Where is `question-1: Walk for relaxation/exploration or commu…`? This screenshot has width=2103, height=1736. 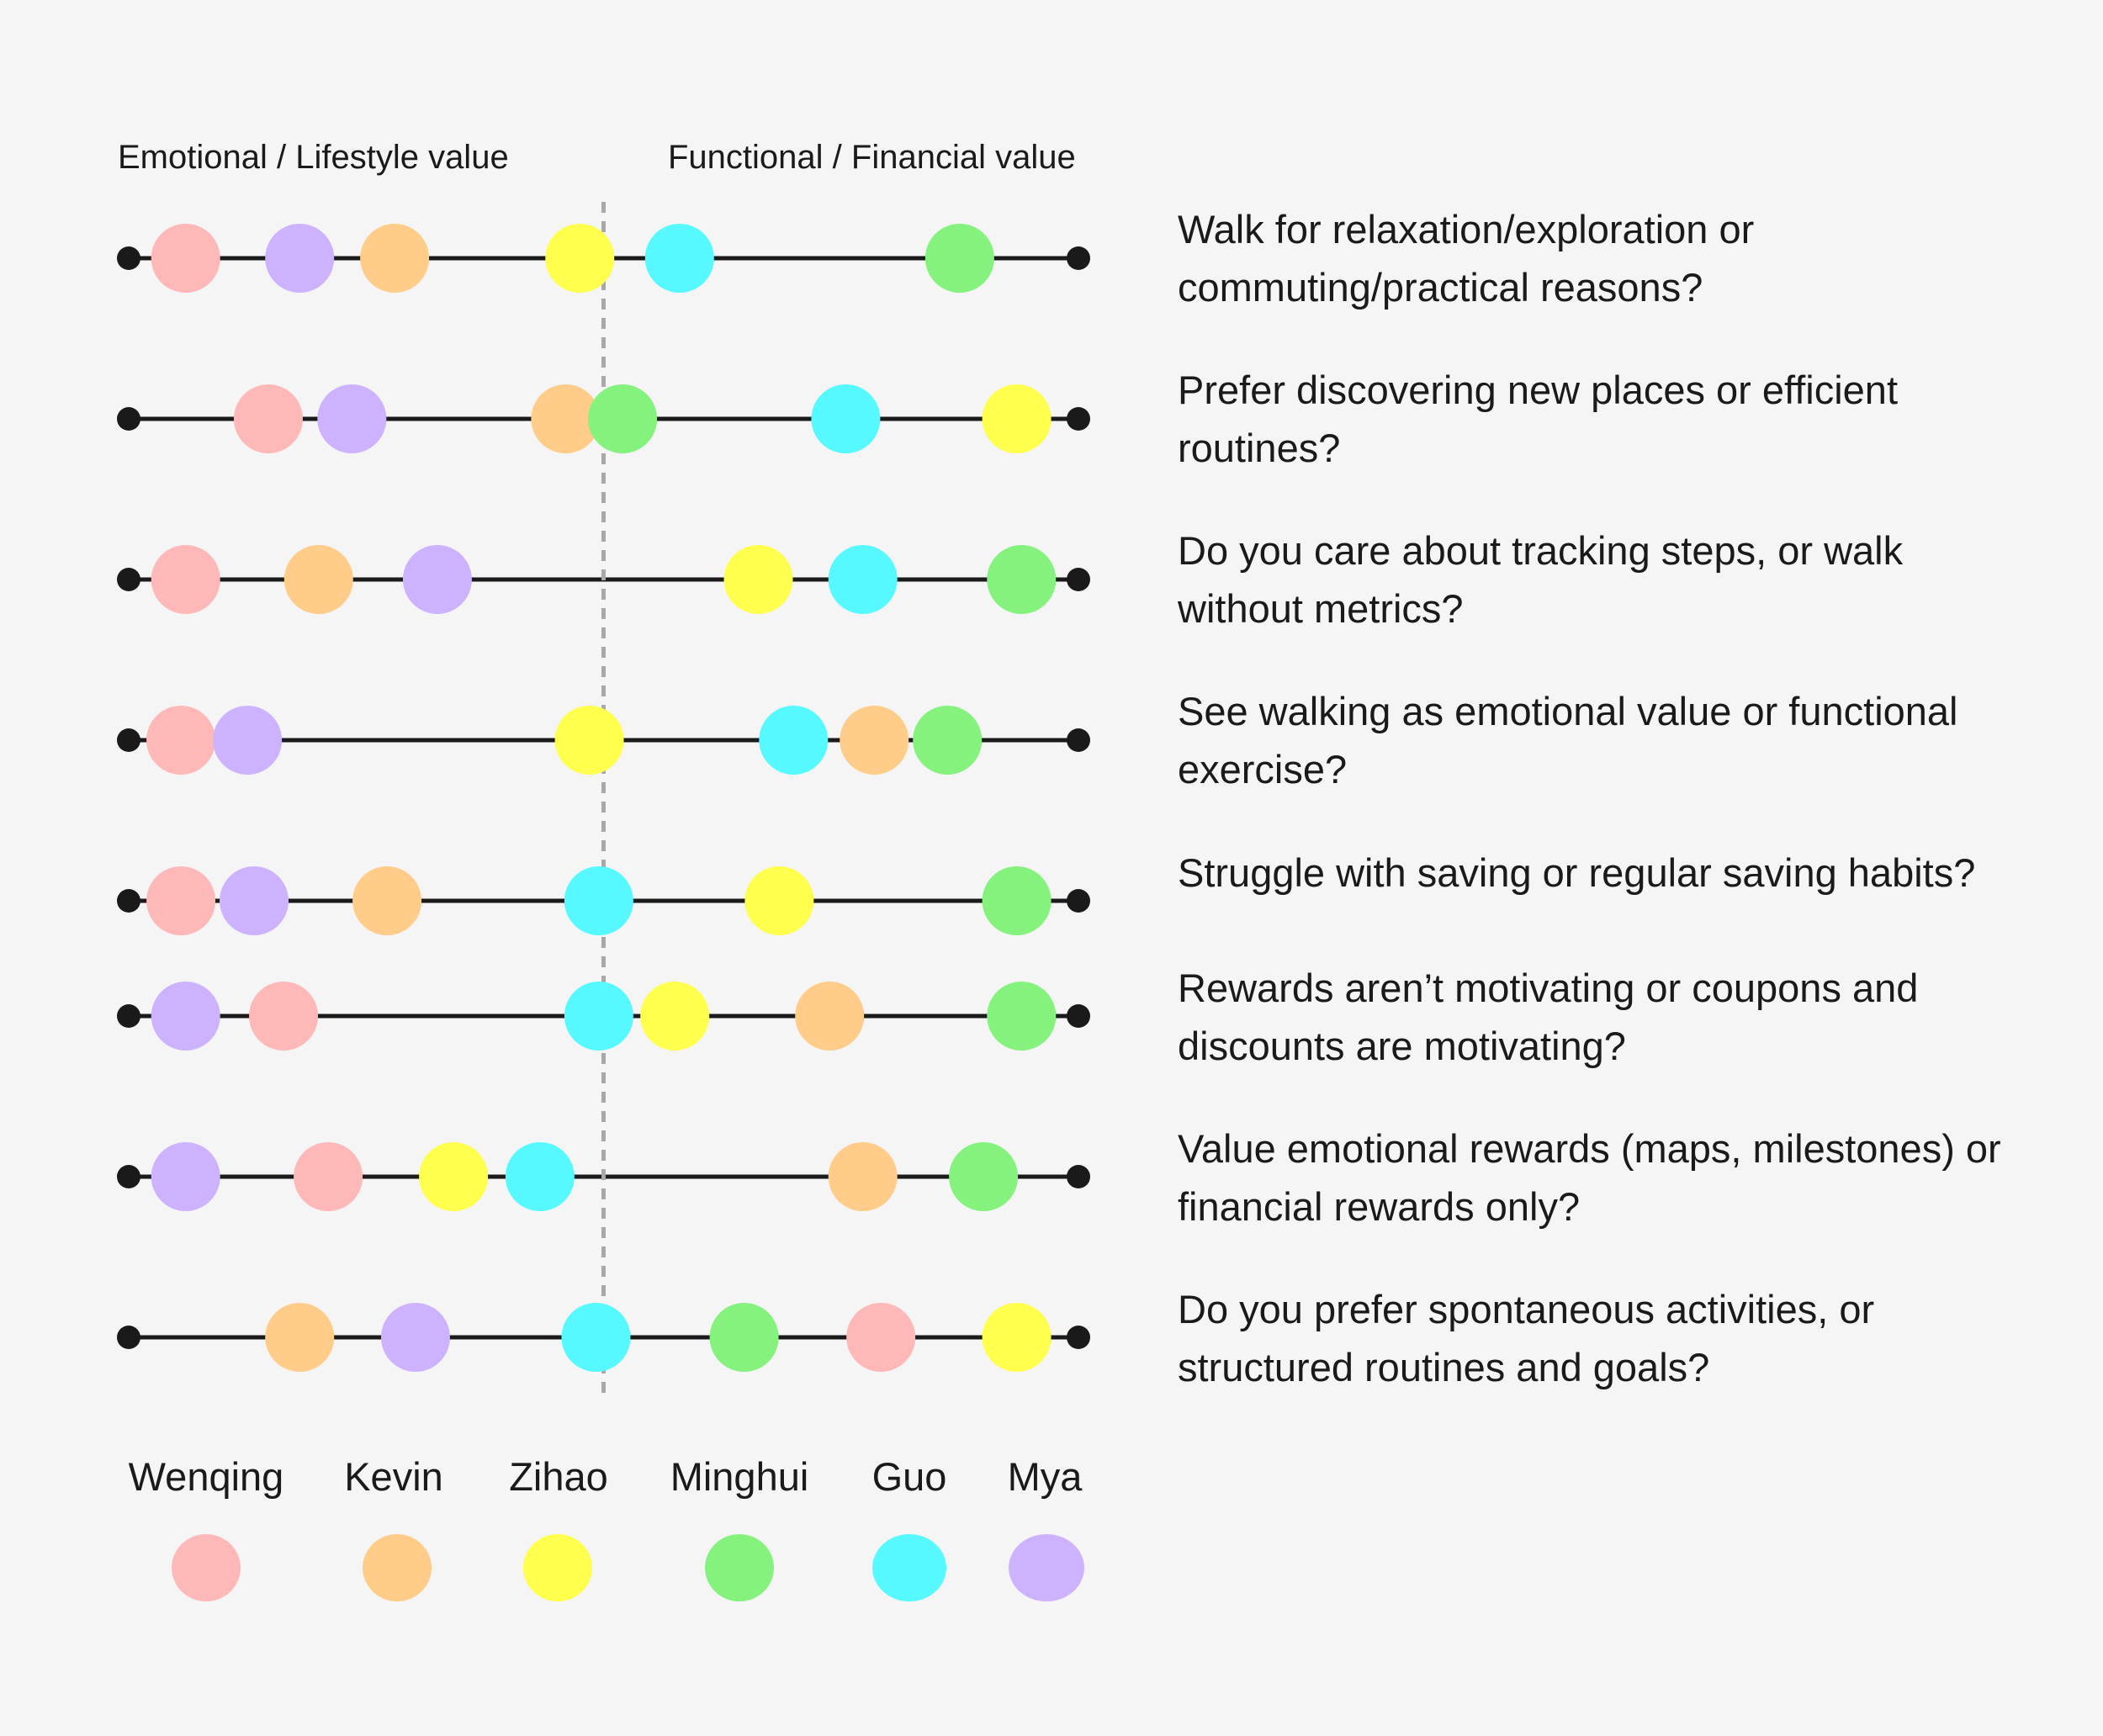 question-1: Walk for relaxation/exploration or commu… is located at coordinates (1466, 258).